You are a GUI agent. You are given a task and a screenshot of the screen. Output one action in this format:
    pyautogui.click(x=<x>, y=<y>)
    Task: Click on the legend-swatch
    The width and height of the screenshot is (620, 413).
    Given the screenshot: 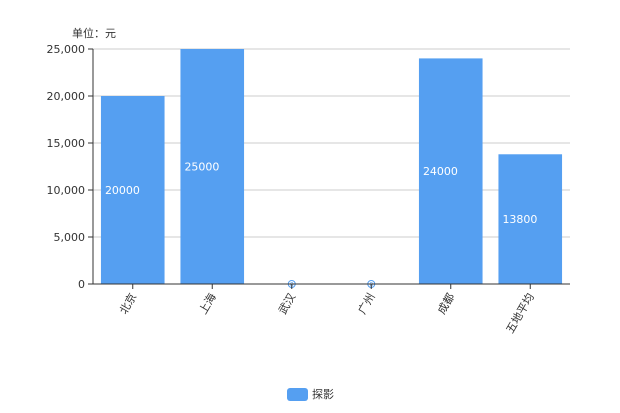 What is the action you would take?
    pyautogui.click(x=297, y=394)
    